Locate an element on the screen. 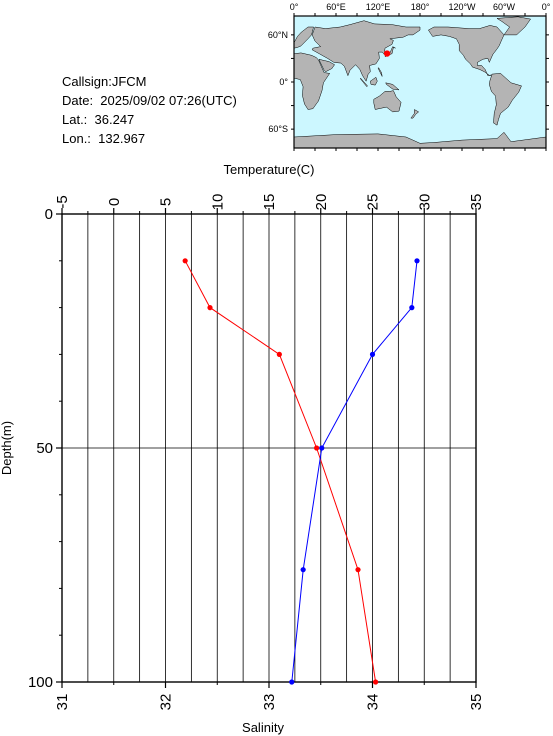  map-lon-label: 120°E is located at coordinates (378, 7).